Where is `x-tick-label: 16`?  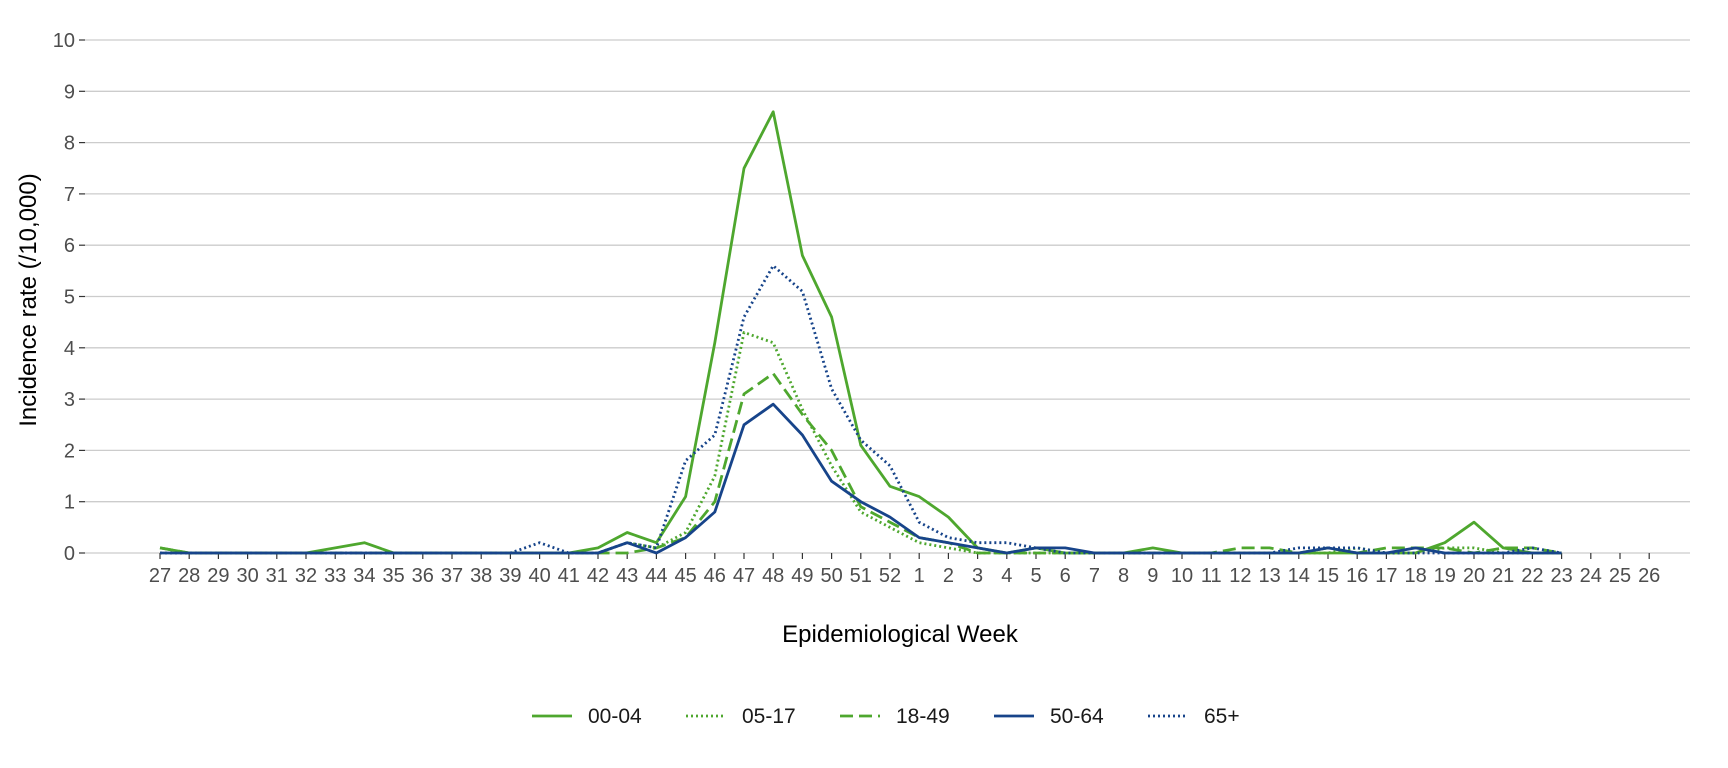
x-tick-label: 16 is located at coordinates (1357, 576).